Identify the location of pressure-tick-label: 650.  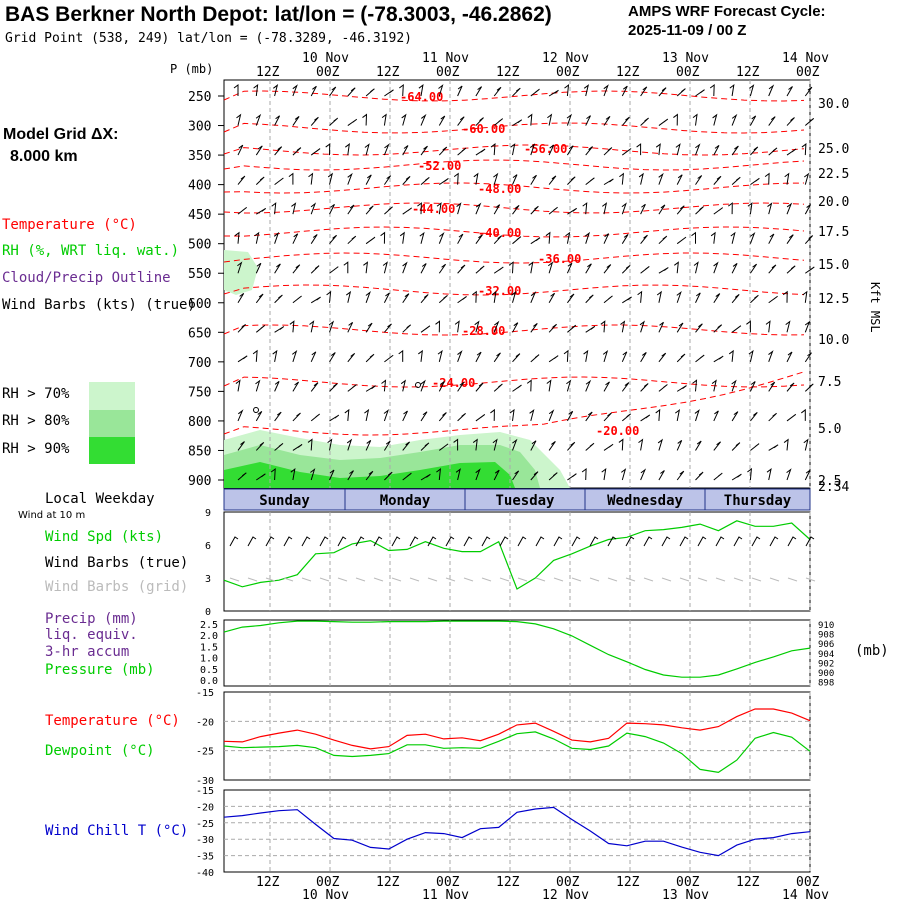
(199, 333).